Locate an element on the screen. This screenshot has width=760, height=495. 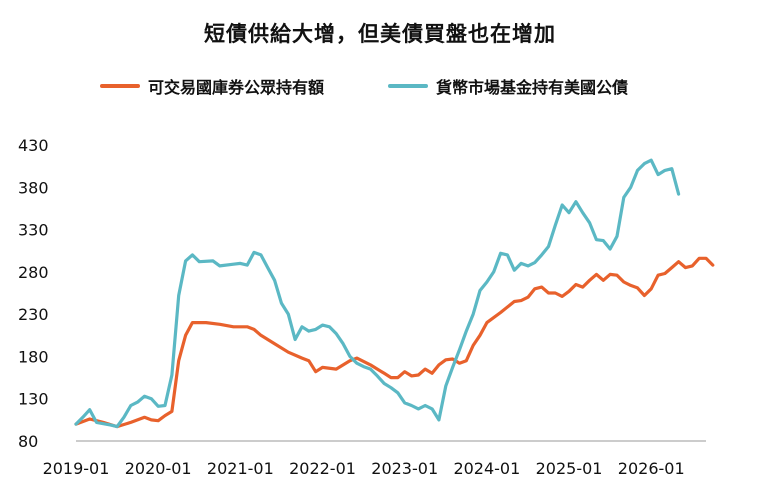
chart-title: 短債供給大增，但美債買盤也在增加 is located at coordinates (380, 34).